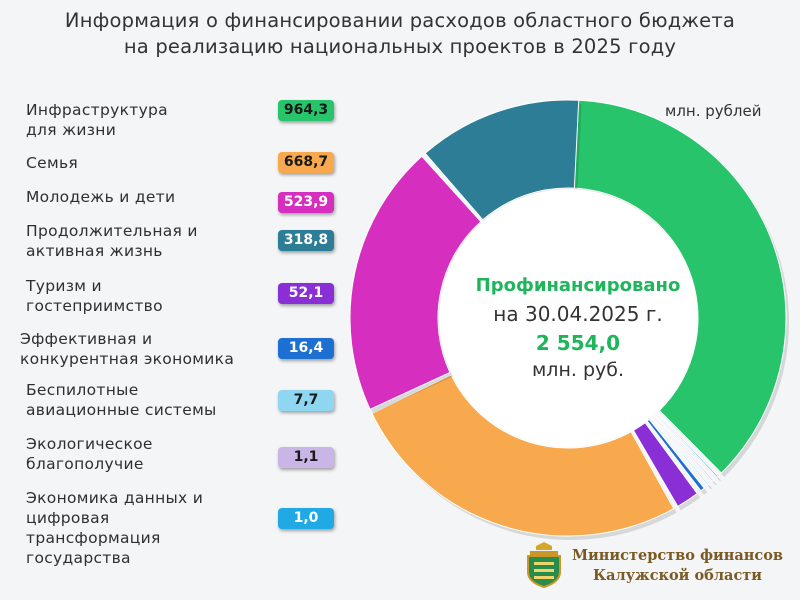 This screenshot has height=600, width=800. Describe the element at coordinates (89, 444) in the screenshot. I see `legend-label-line: Экологическое` at that location.